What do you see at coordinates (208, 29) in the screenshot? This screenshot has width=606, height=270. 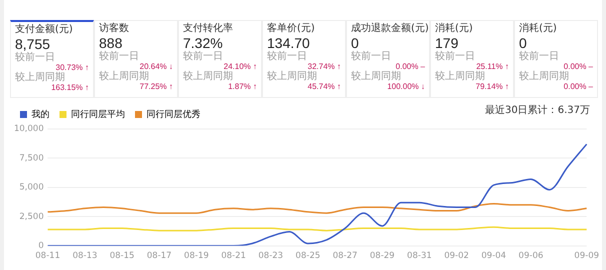 I see `text: 支付转化率` at bounding box center [208, 29].